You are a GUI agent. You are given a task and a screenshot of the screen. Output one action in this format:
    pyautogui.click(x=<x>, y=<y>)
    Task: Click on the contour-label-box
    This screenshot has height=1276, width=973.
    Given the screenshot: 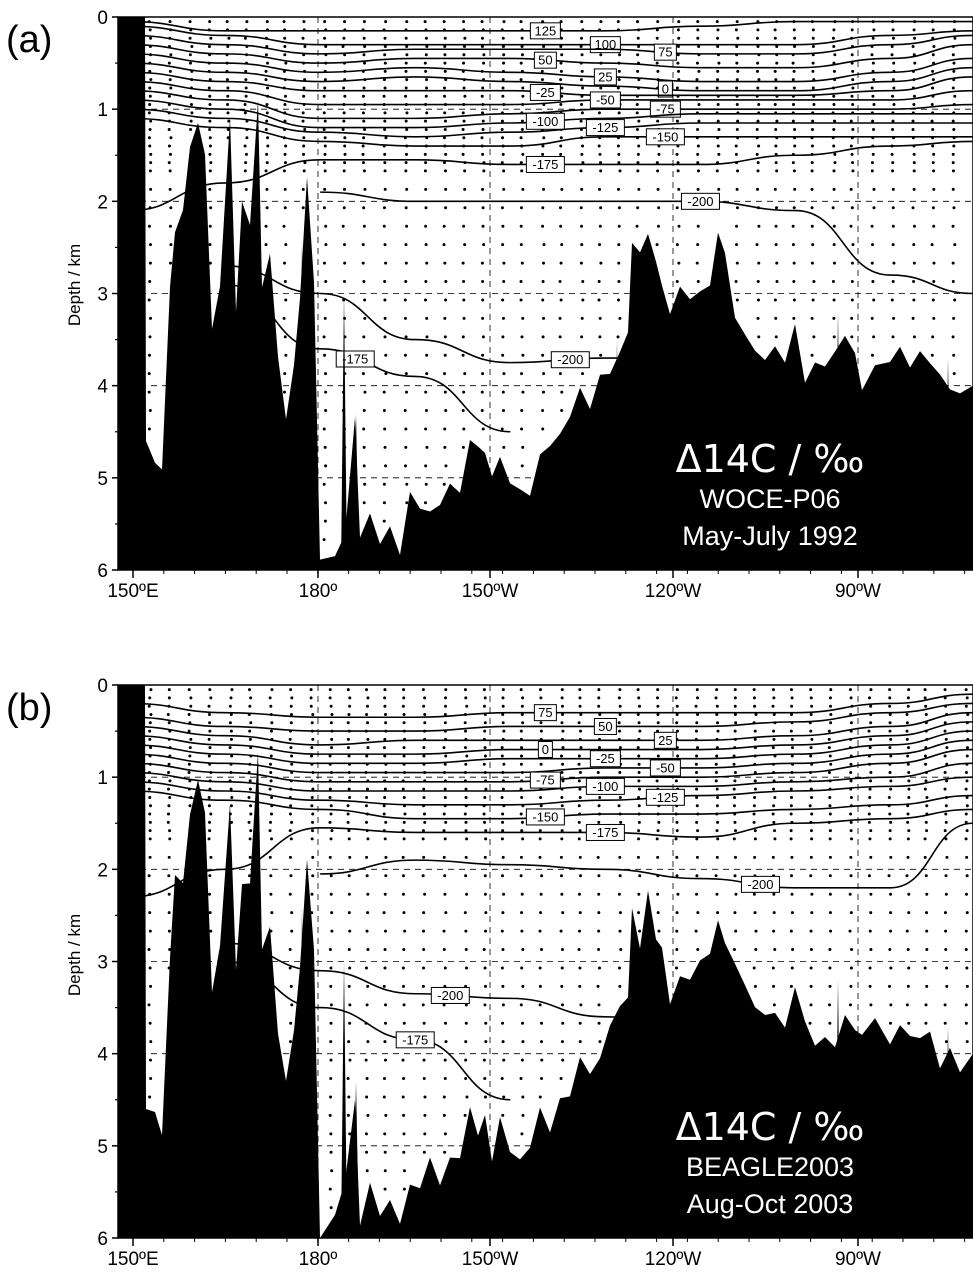 What is the action you would take?
    pyautogui.click(x=545, y=92)
    